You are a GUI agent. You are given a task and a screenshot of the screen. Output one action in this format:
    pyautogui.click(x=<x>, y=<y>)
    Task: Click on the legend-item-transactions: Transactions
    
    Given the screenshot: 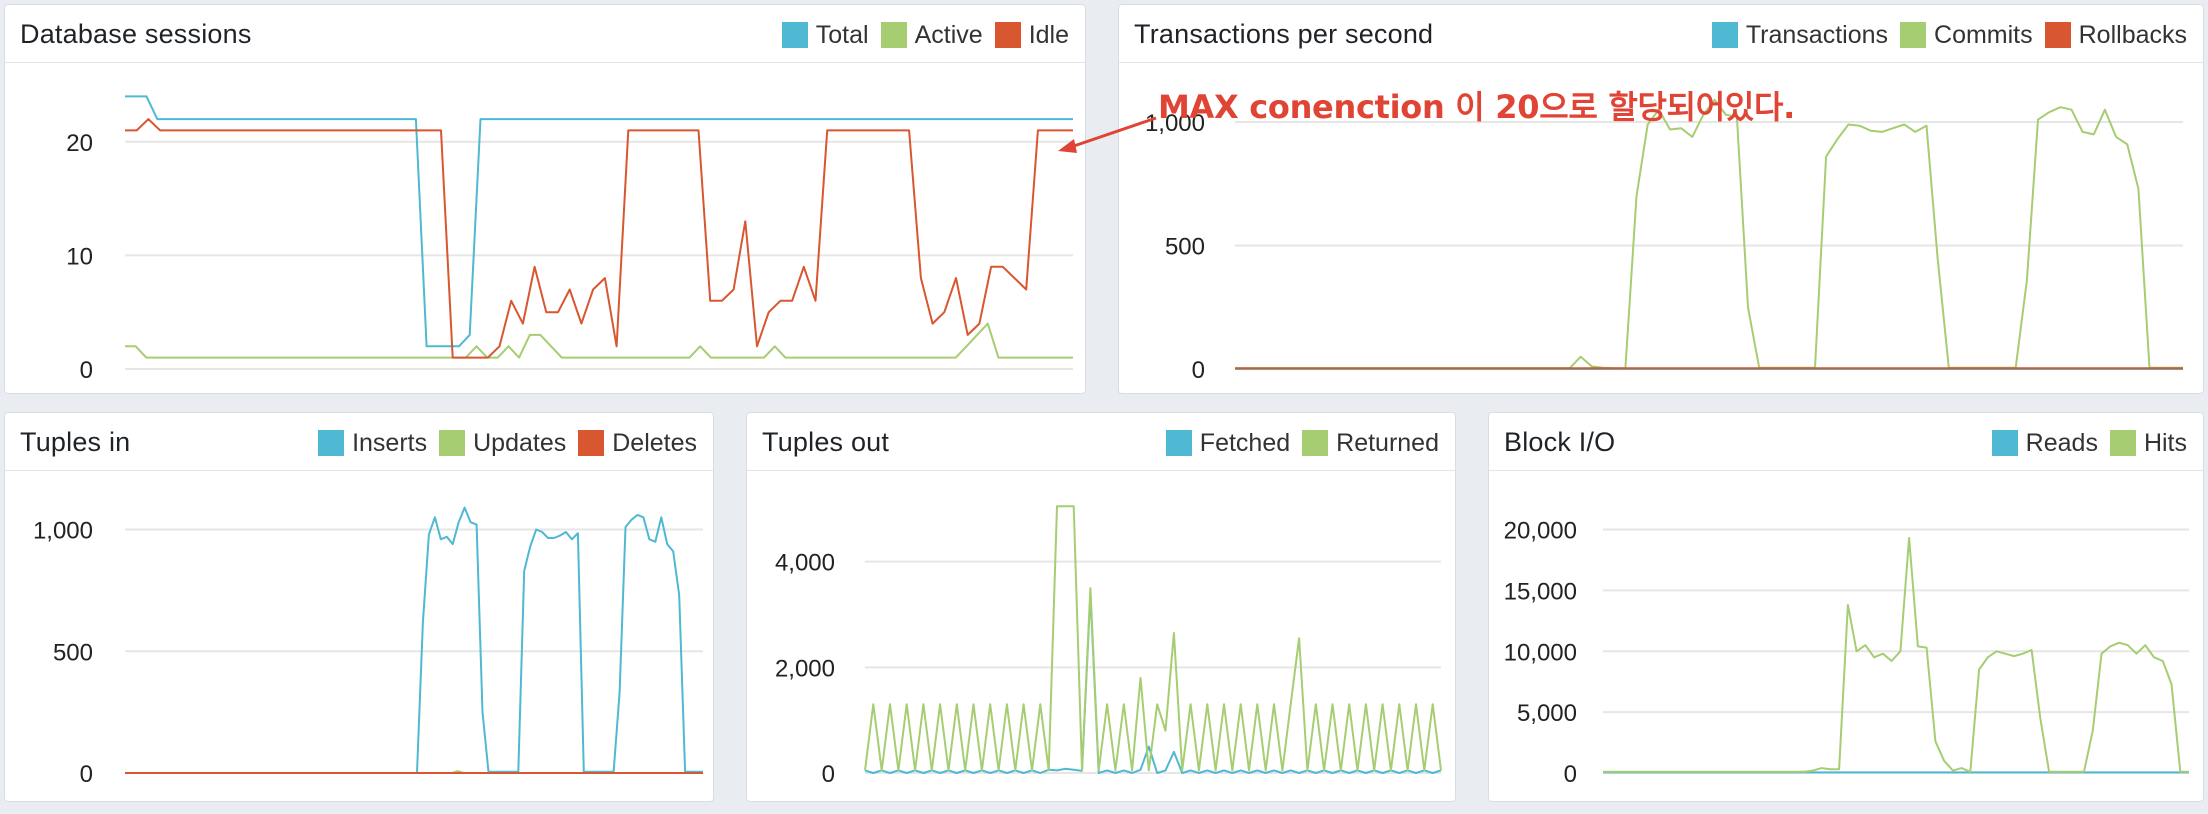 What is the action you would take?
    pyautogui.click(x=1800, y=35)
    